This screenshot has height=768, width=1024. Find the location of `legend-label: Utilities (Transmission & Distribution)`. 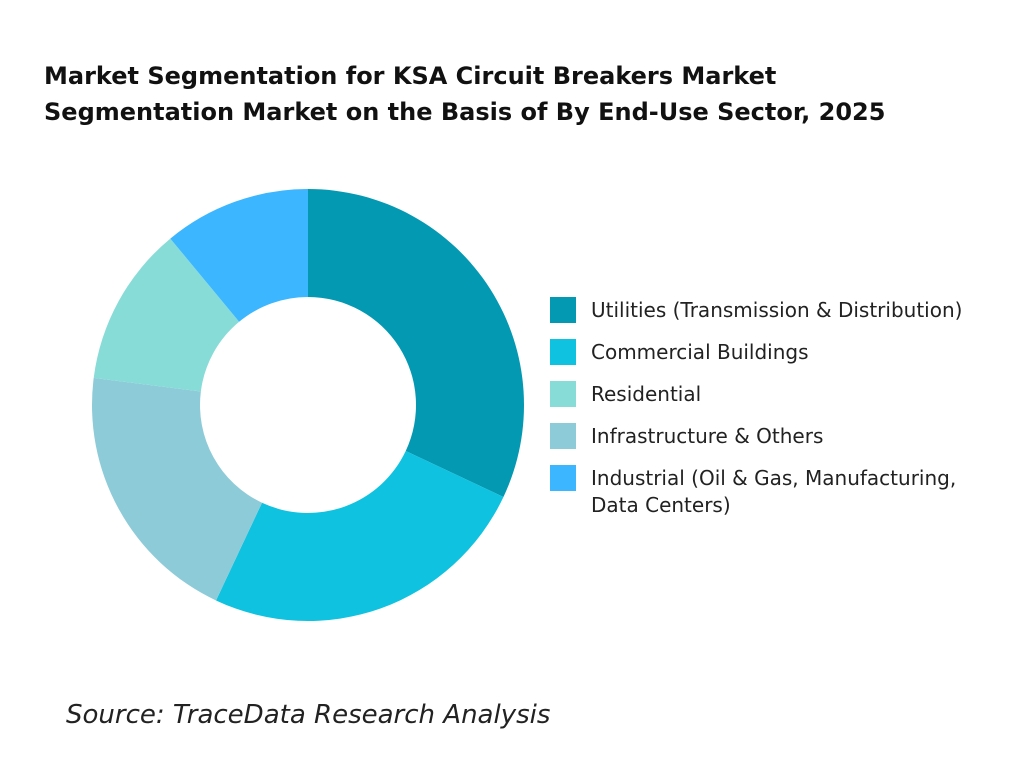

legend-label: Utilities (Transmission & Distribution) is located at coordinates (777, 310).